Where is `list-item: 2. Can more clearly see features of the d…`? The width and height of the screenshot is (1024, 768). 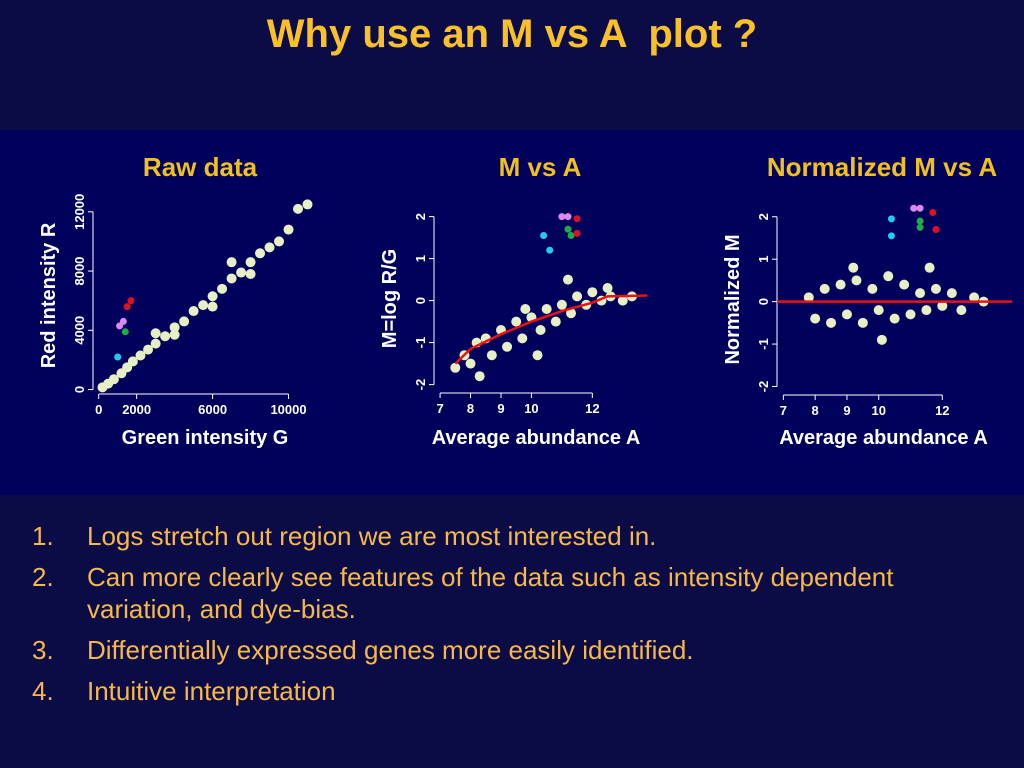 list-item: 2. Can more clearly see features of the d… is located at coordinates (512, 593).